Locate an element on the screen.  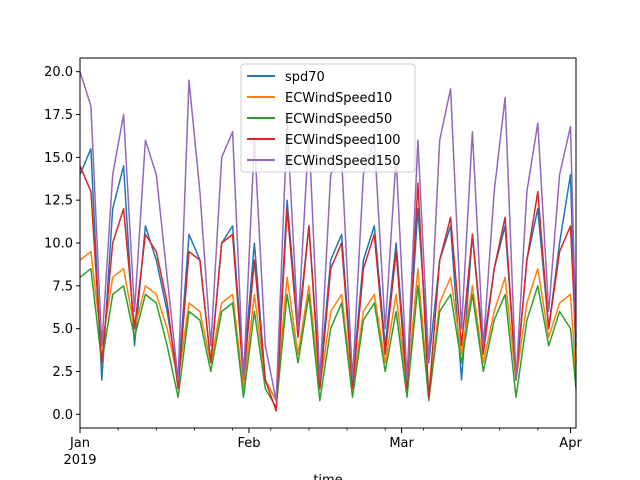
y-tick-label: 5.0 is located at coordinates (62, 329).